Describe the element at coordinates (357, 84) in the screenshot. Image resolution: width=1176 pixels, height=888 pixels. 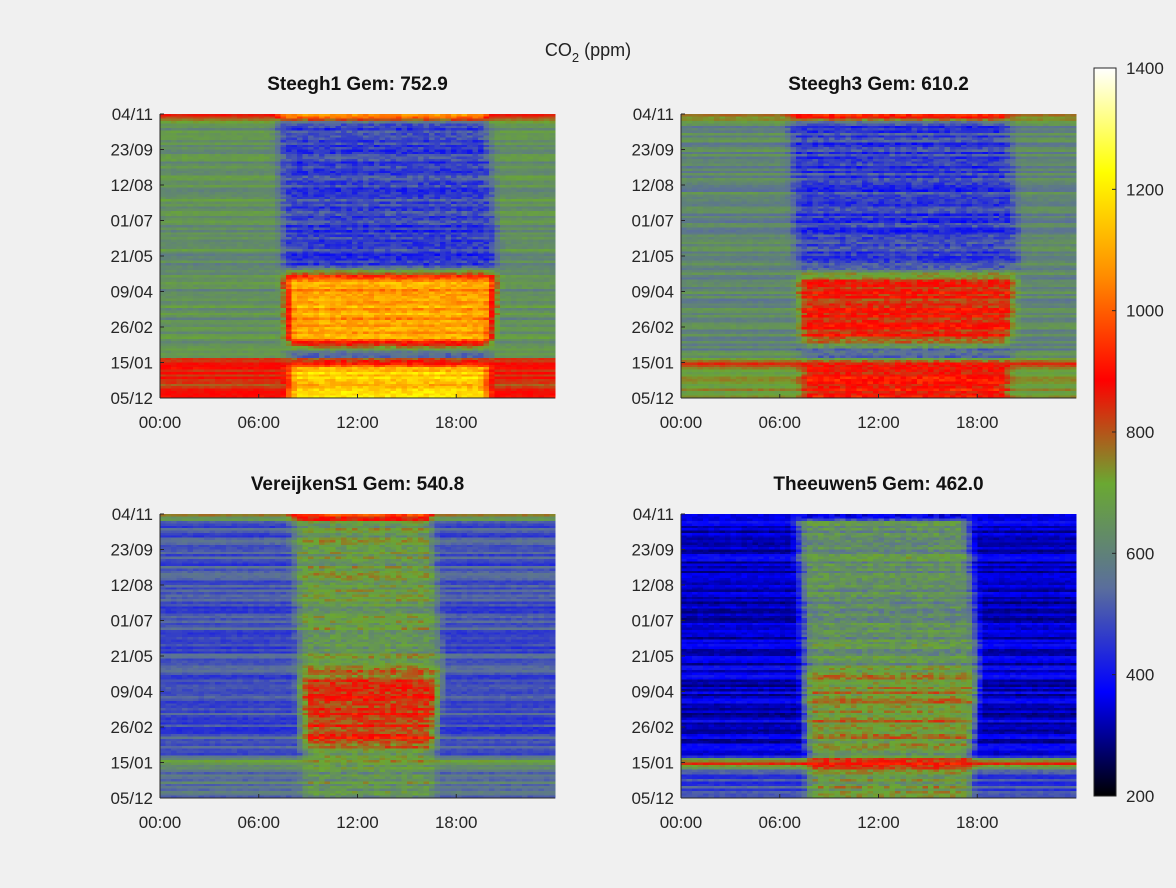
I see `subplot-title: Steegh1 Gem: 752.9` at that location.